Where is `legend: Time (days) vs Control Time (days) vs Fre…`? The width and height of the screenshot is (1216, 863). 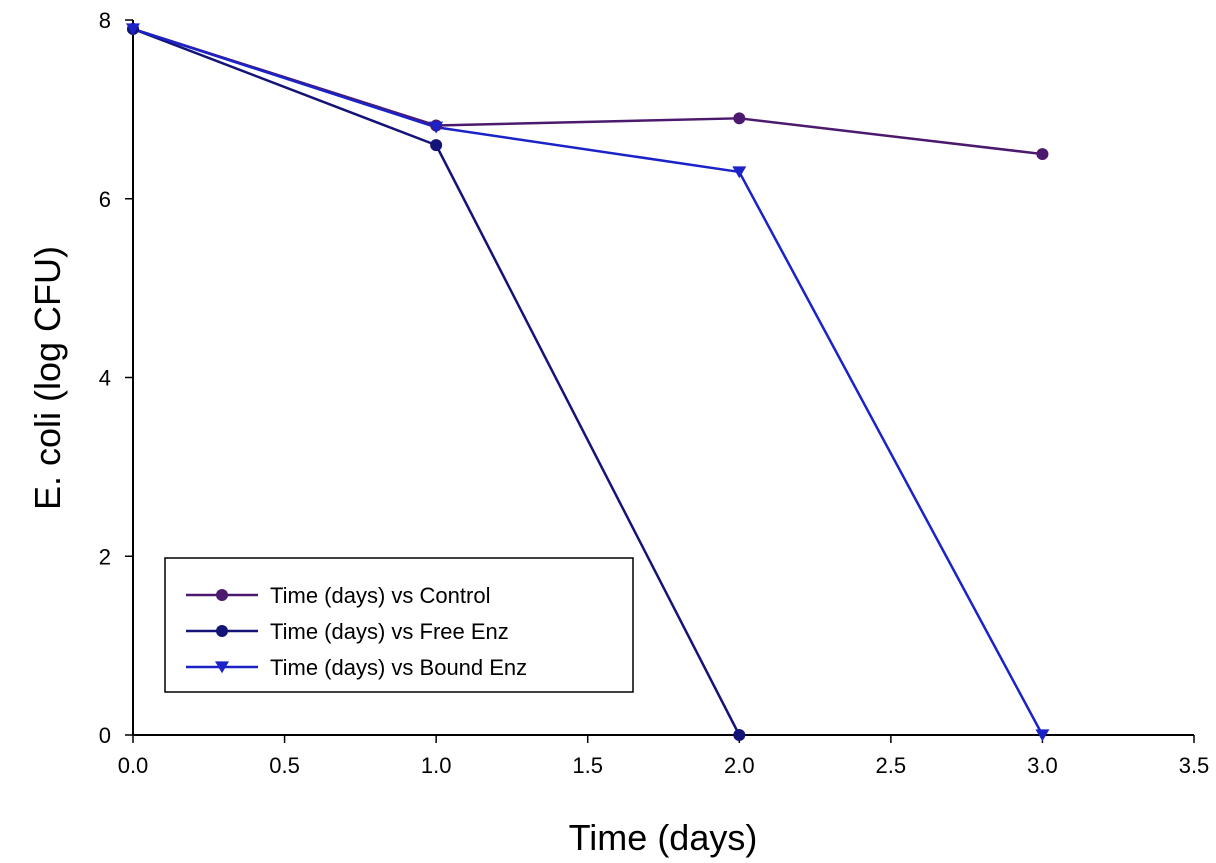
legend: Time (days) vs Control Time (days) vs Fre… is located at coordinates (399, 625).